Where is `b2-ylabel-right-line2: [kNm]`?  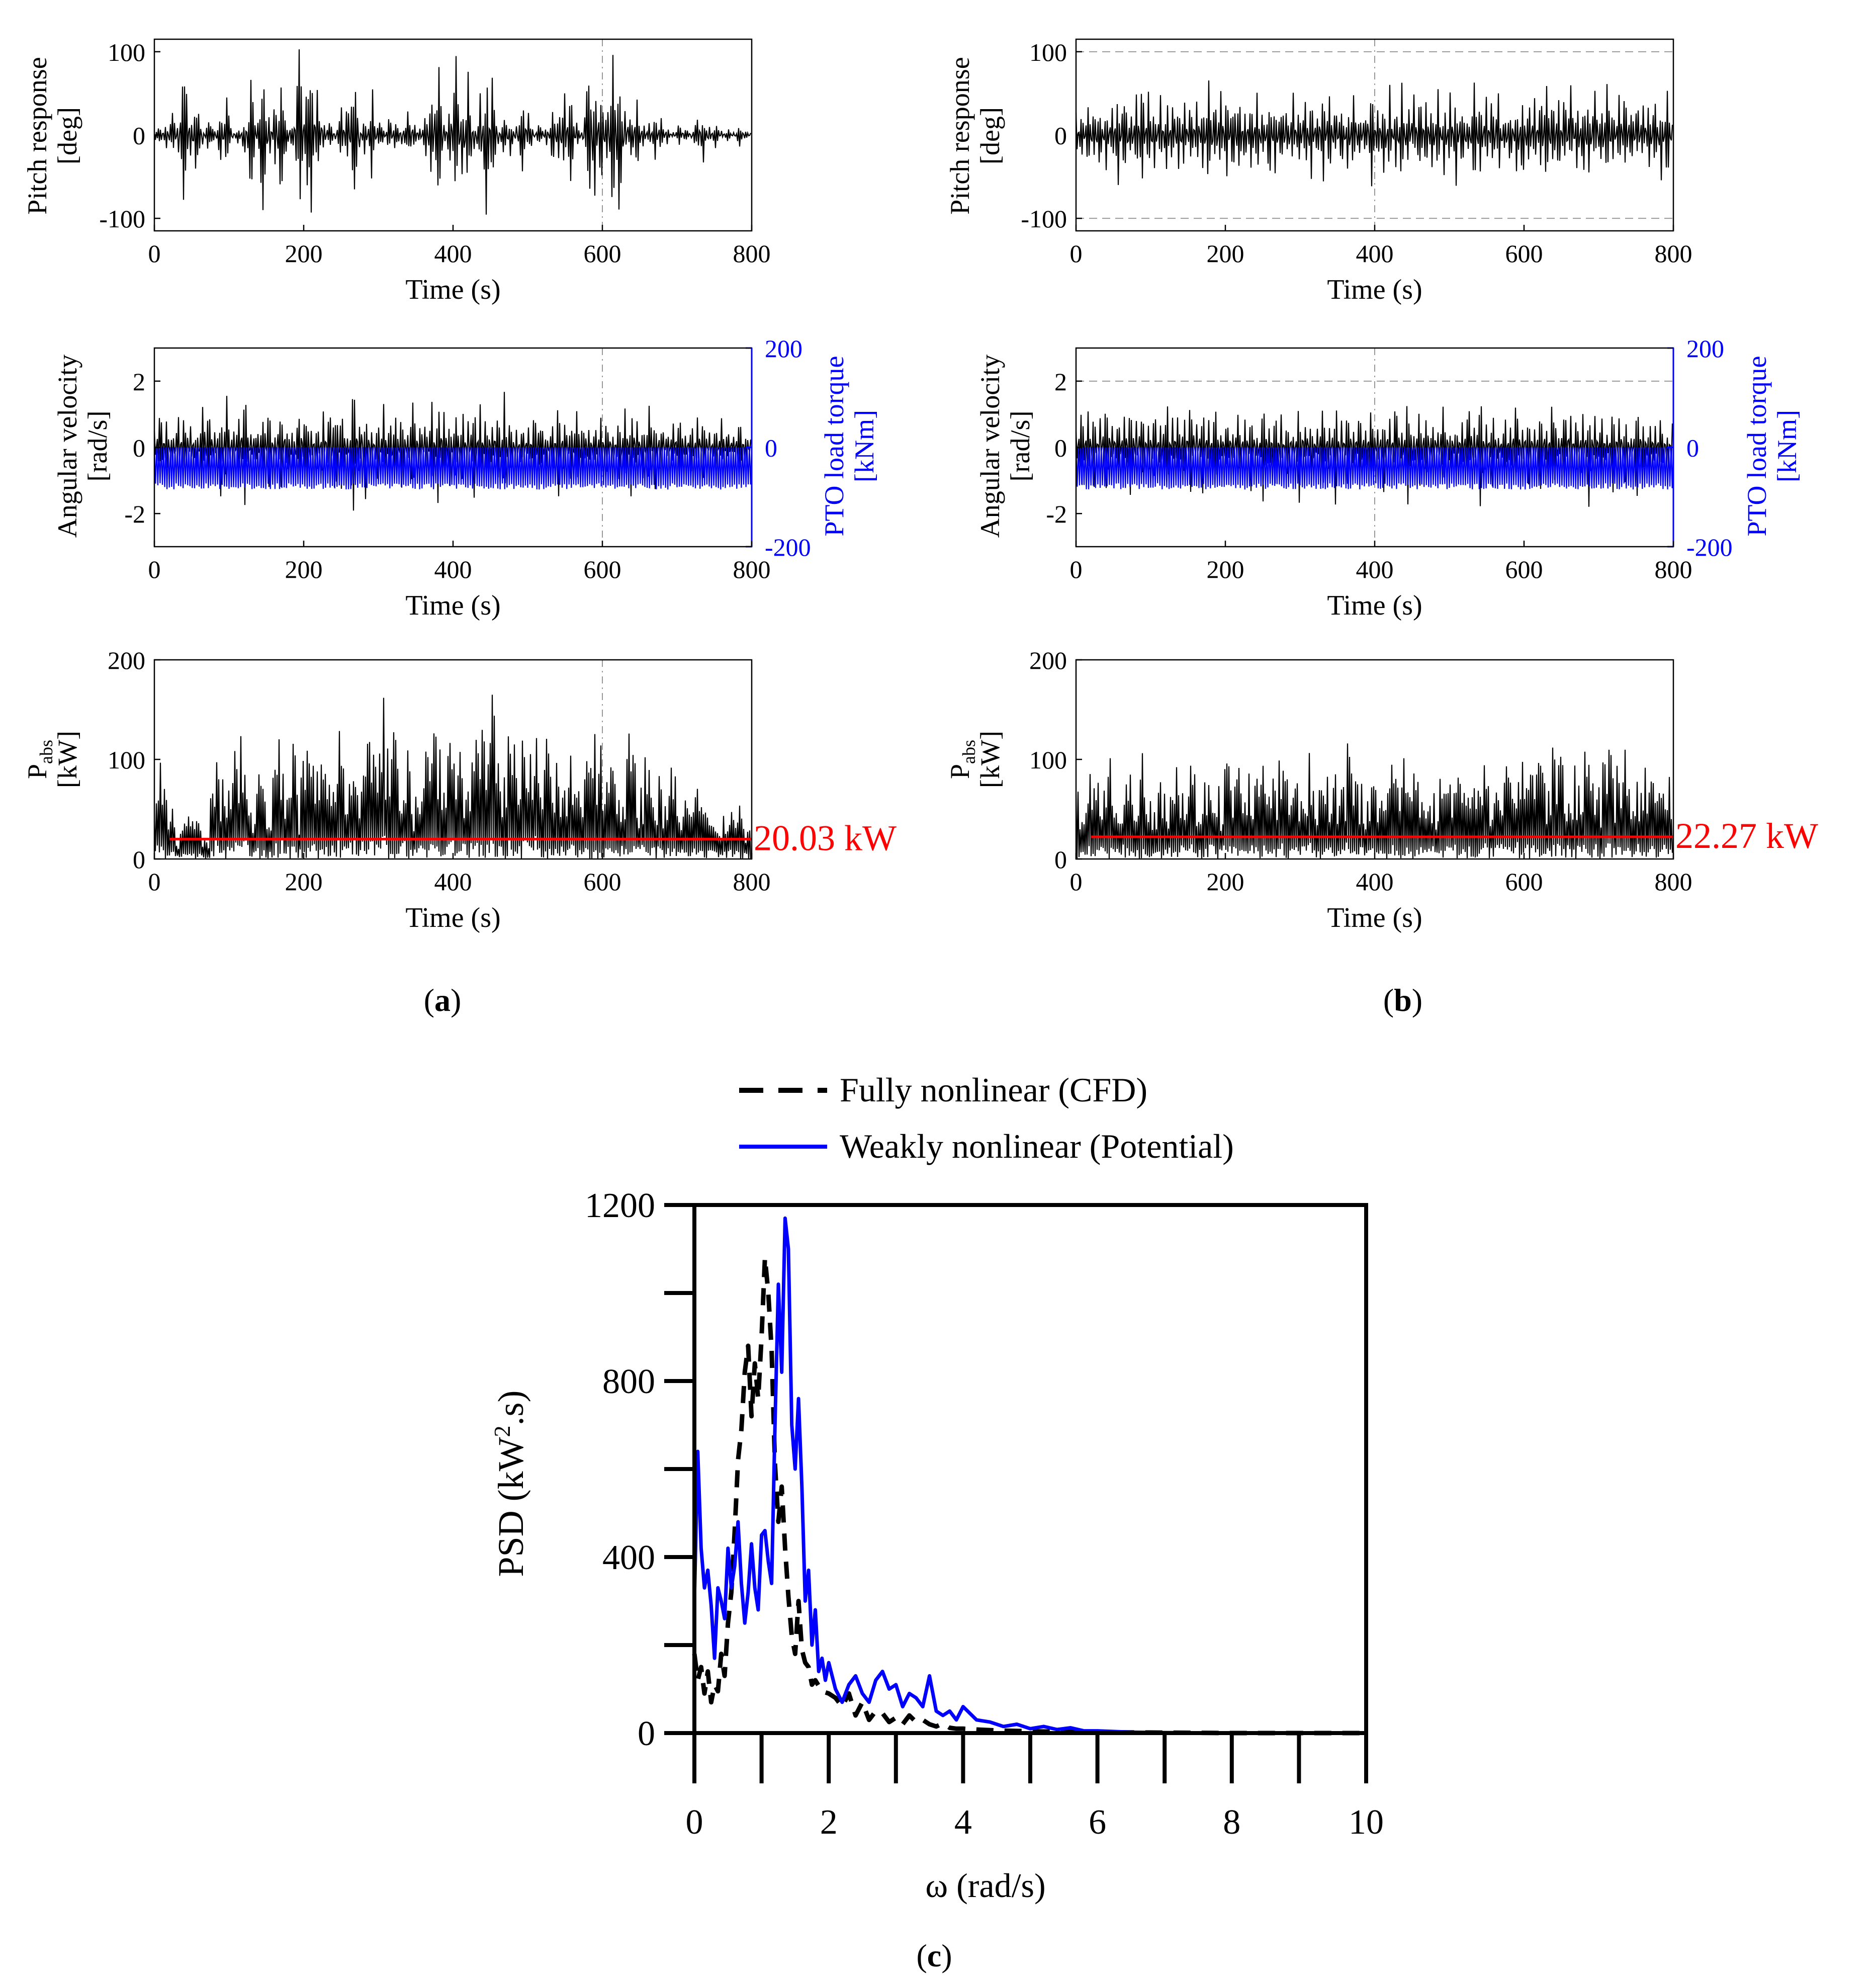 b2-ylabel-right-line2: [kNm] is located at coordinates (1787, 446).